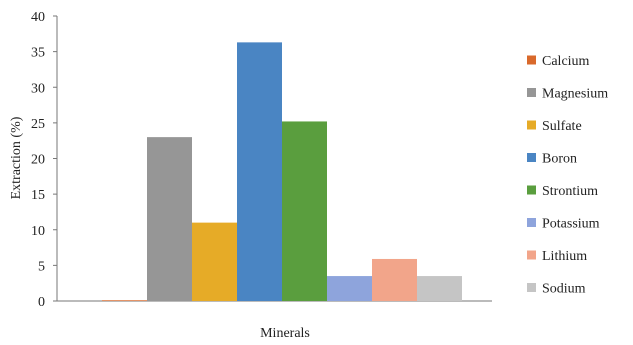 This screenshot has height=345, width=633. Describe the element at coordinates (564, 256) in the screenshot. I see `legend-label-lithium: Lithium` at that location.